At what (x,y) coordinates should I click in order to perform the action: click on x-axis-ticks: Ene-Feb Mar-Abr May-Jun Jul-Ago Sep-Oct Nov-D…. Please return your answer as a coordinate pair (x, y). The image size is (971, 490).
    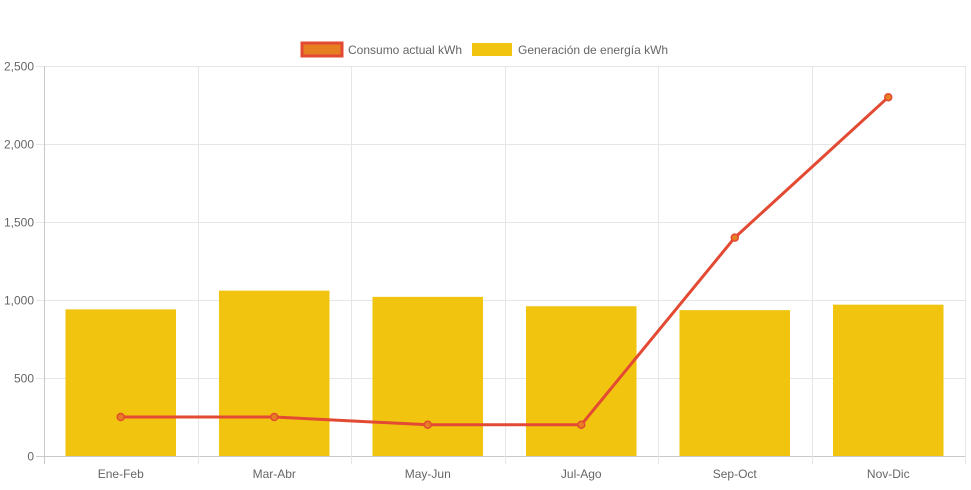
    Looking at the image, I should click on (504, 474).